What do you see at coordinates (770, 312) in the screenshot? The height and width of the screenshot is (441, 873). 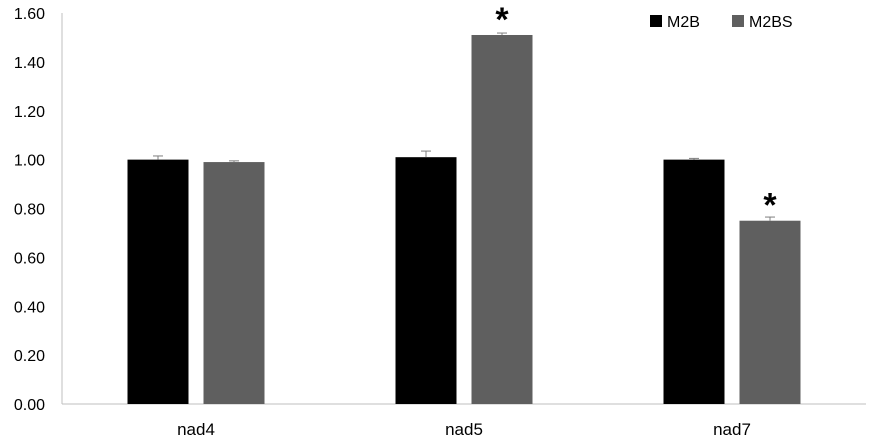 I see `bar-m2bs-nad7` at bounding box center [770, 312].